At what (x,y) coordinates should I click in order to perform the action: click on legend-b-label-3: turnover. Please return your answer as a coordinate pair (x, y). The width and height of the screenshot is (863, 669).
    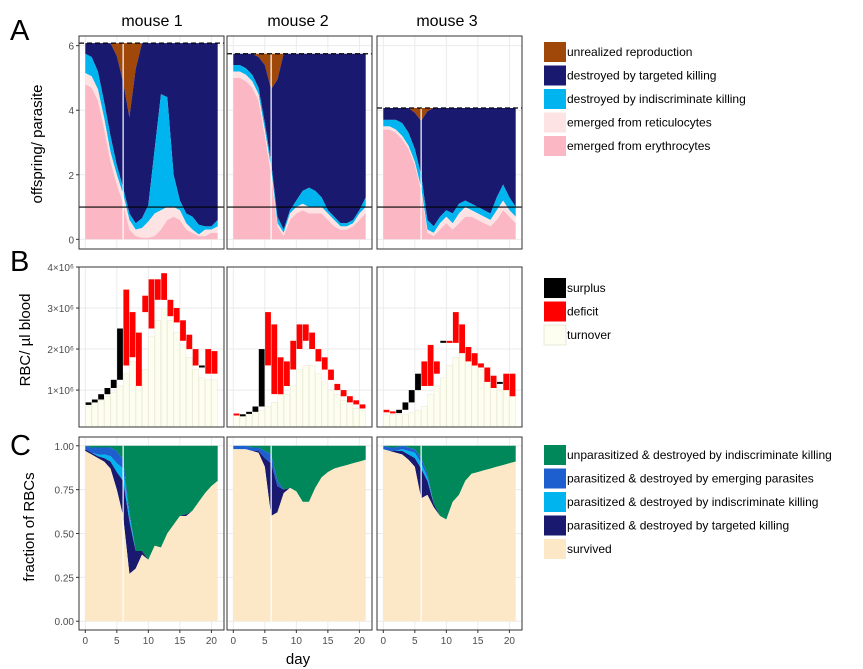
    Looking at the image, I should click on (589, 335).